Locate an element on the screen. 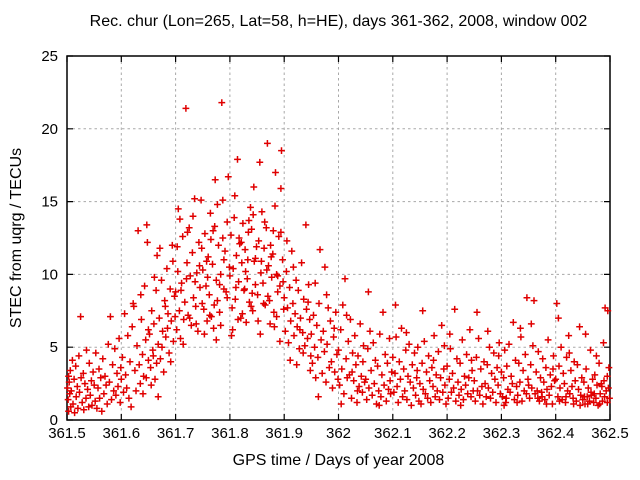 Image resolution: width=640 pixels, height=480 pixels. x-tick-label: 362.1 is located at coordinates (393, 433).